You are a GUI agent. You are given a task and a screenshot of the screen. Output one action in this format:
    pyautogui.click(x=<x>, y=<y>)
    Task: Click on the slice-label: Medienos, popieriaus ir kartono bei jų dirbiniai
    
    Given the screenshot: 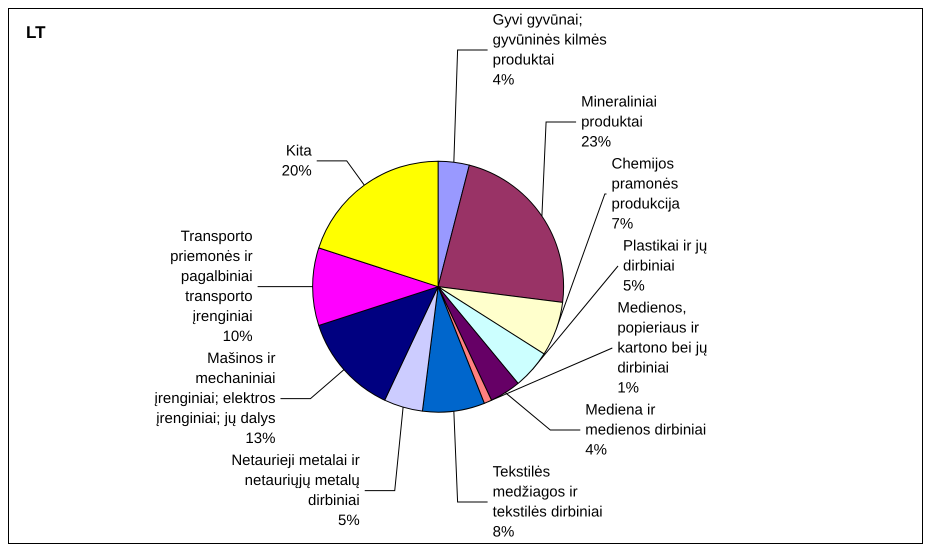 What is the action you would take?
    pyautogui.click(x=662, y=338)
    